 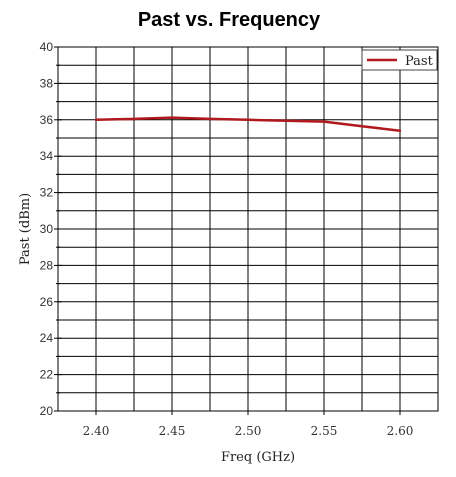 What do you see at coordinates (47, 265) in the screenshot?
I see `y-tick-label: 28` at bounding box center [47, 265].